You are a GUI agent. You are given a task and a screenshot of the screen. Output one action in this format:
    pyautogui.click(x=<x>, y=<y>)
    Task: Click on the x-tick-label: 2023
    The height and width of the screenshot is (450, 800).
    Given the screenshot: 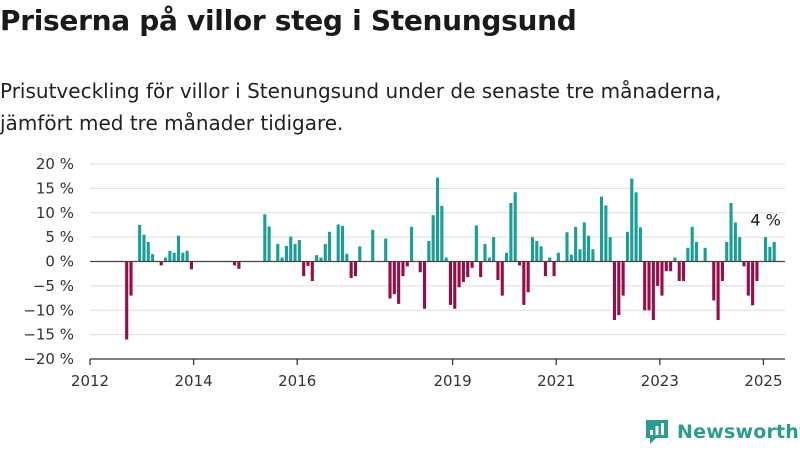 What is the action you would take?
    pyautogui.click(x=660, y=381)
    